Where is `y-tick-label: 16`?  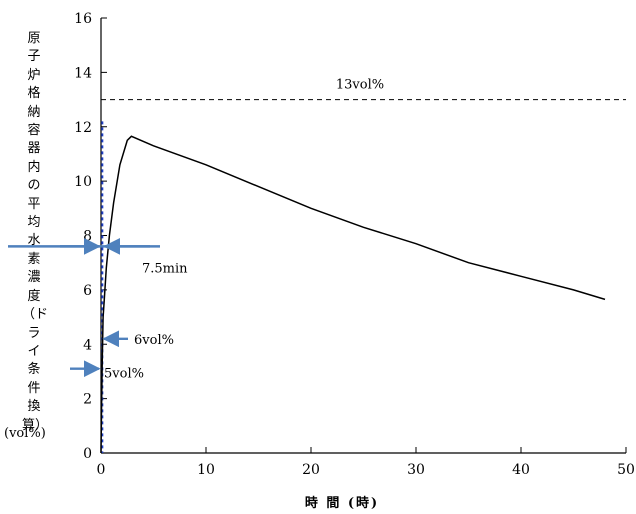 y-tick-label: 16 is located at coordinates (83, 19).